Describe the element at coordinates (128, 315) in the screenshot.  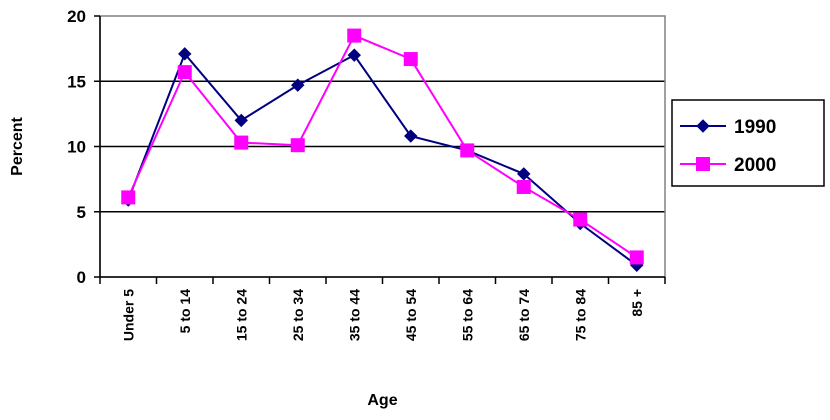
I see `x-tick-label: Under 5` at that location.